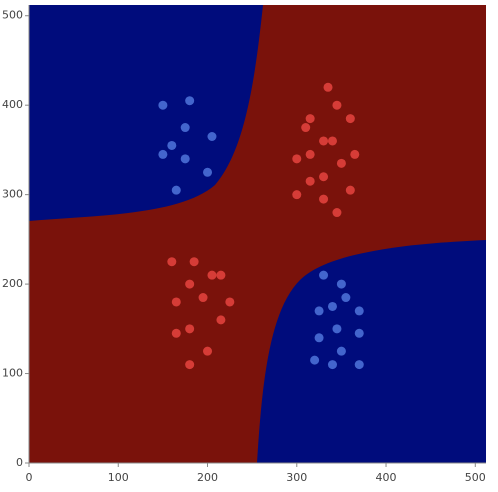 The image size is (498, 492). I want to click on y-tick-label: 400, so click(12, 104).